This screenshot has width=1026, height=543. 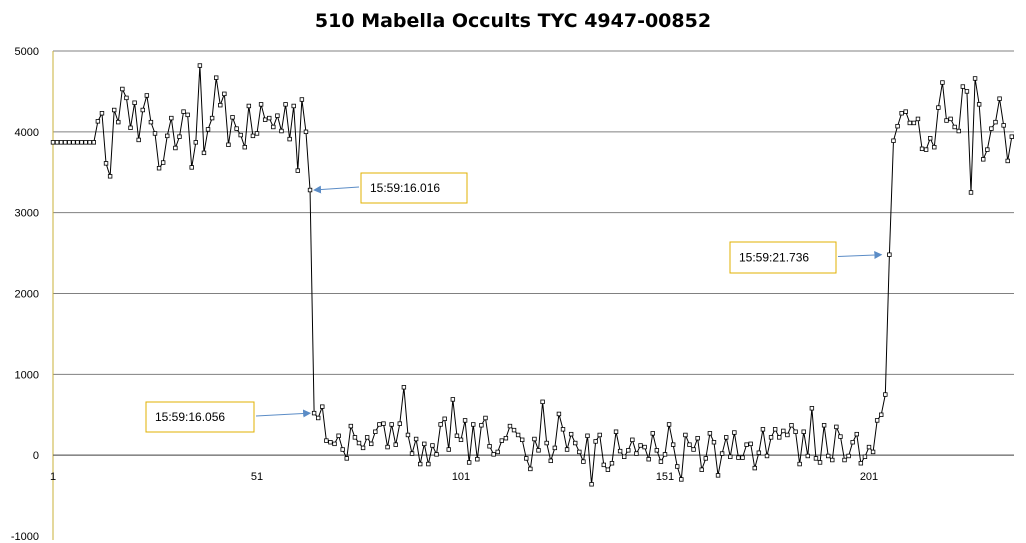 I want to click on y-tick-label: 1000, so click(x=27, y=375).